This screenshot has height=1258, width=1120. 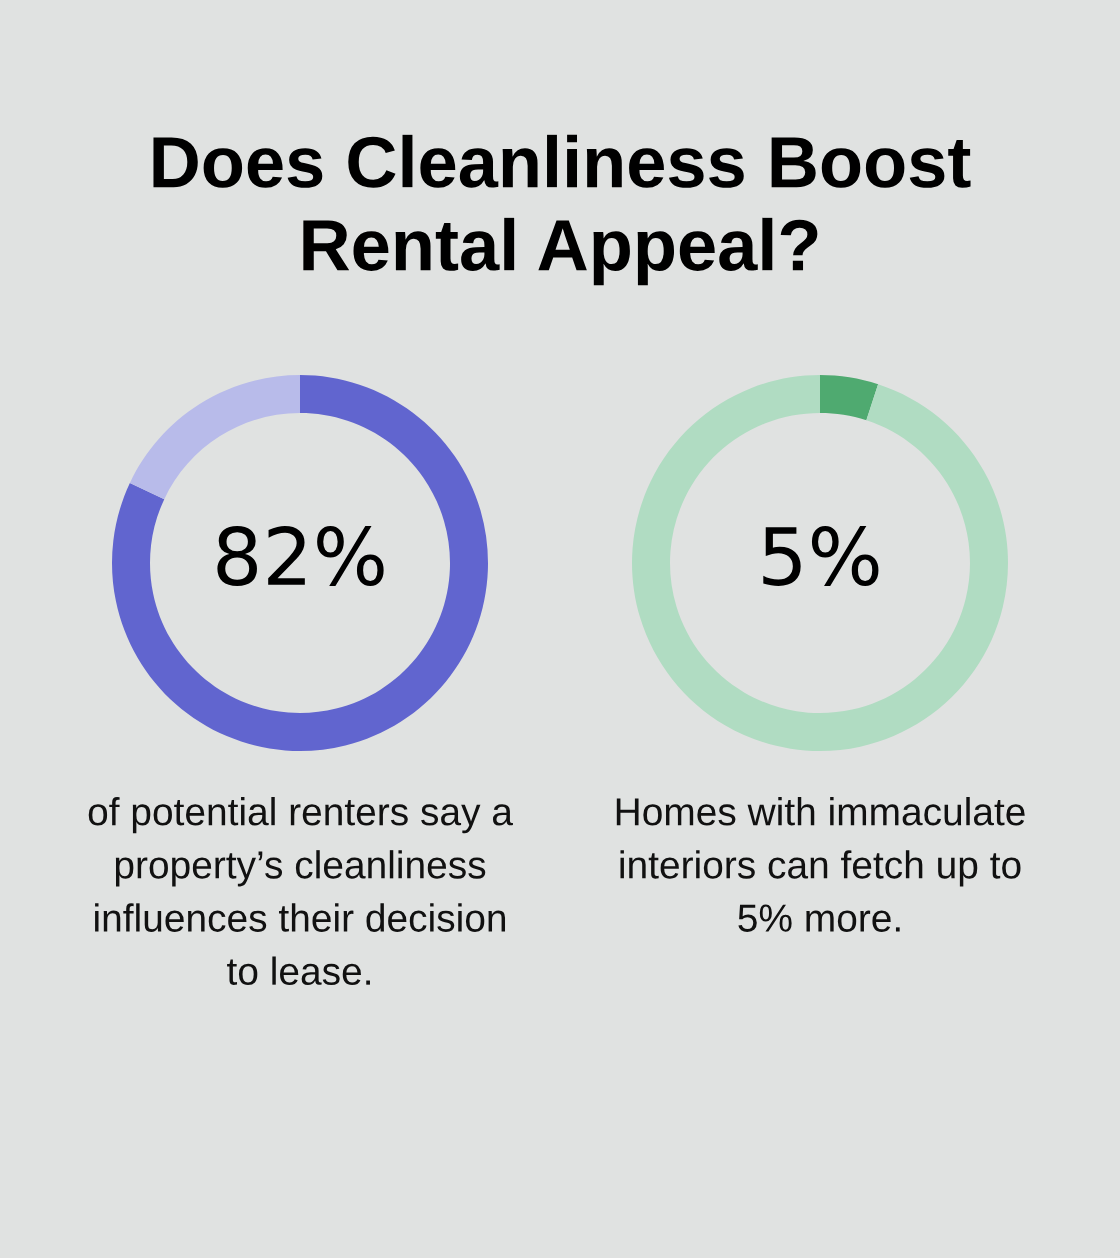 I want to click on text: of potential renters say a property’s cleanliness influences their decision to lease., so click(x=300, y=891).